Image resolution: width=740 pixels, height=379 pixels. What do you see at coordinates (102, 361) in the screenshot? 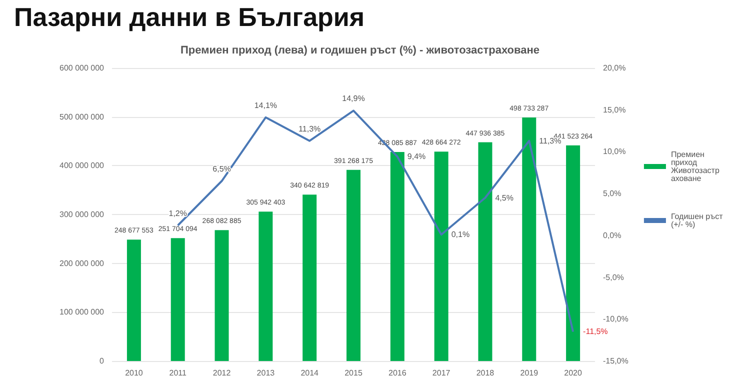
I see `y-tick-label: 0` at bounding box center [102, 361].